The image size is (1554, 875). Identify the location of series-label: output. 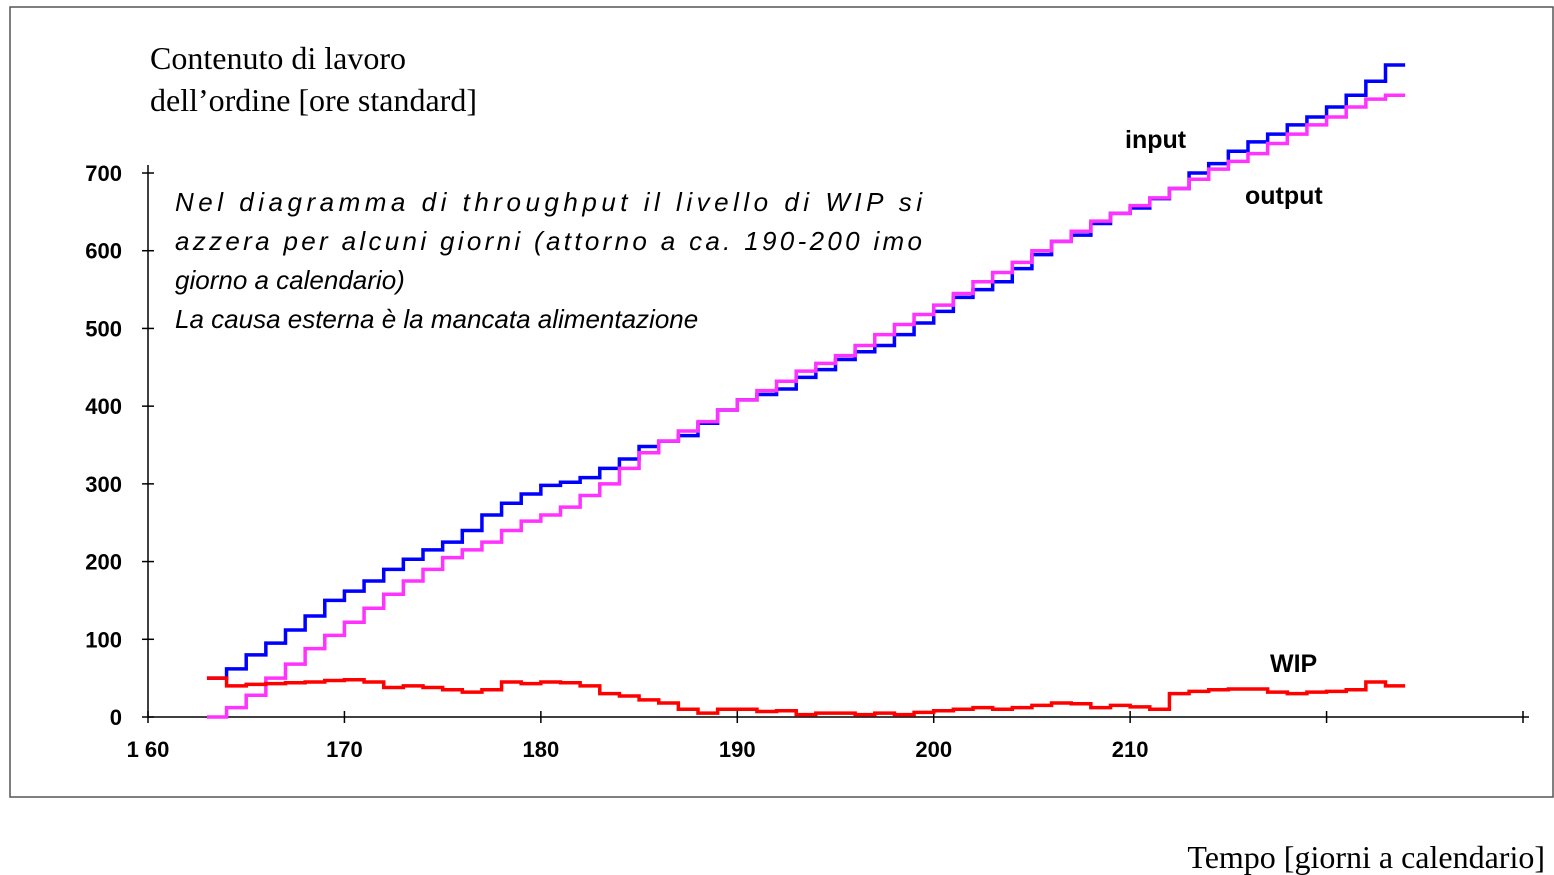
(1284, 196).